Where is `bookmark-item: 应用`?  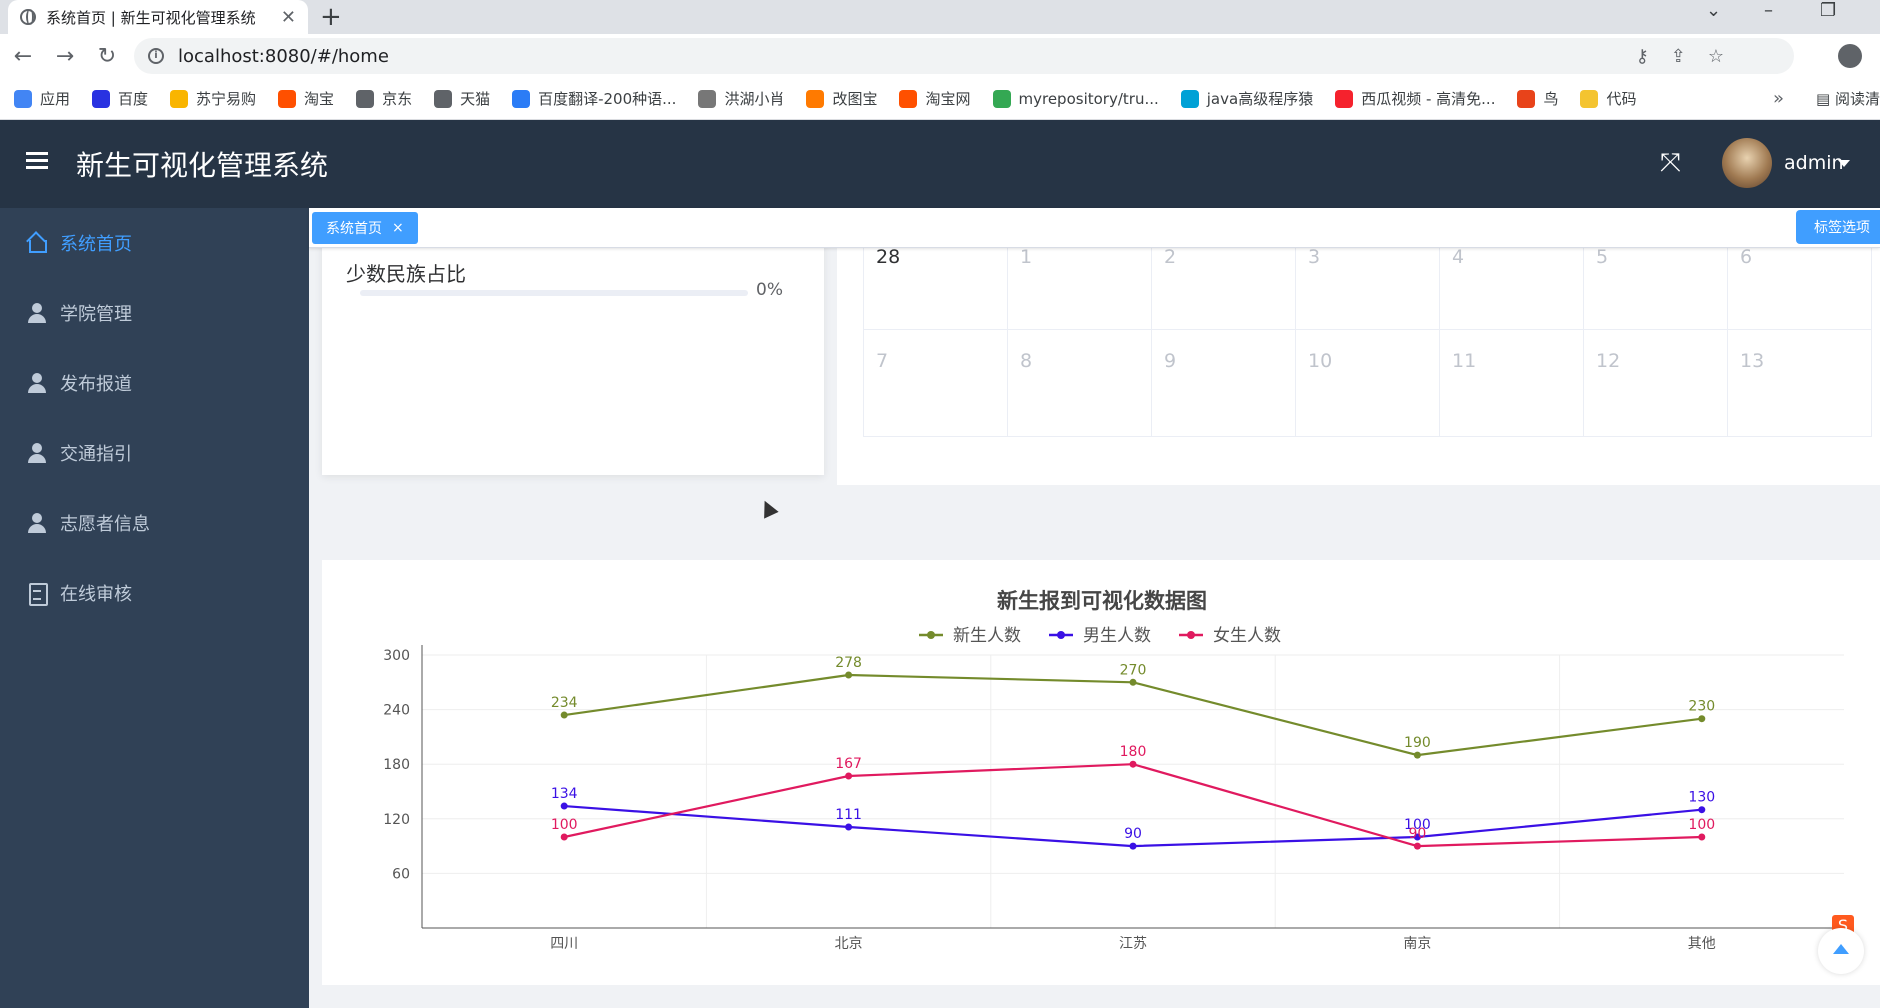 bookmark-item: 应用 is located at coordinates (42, 98).